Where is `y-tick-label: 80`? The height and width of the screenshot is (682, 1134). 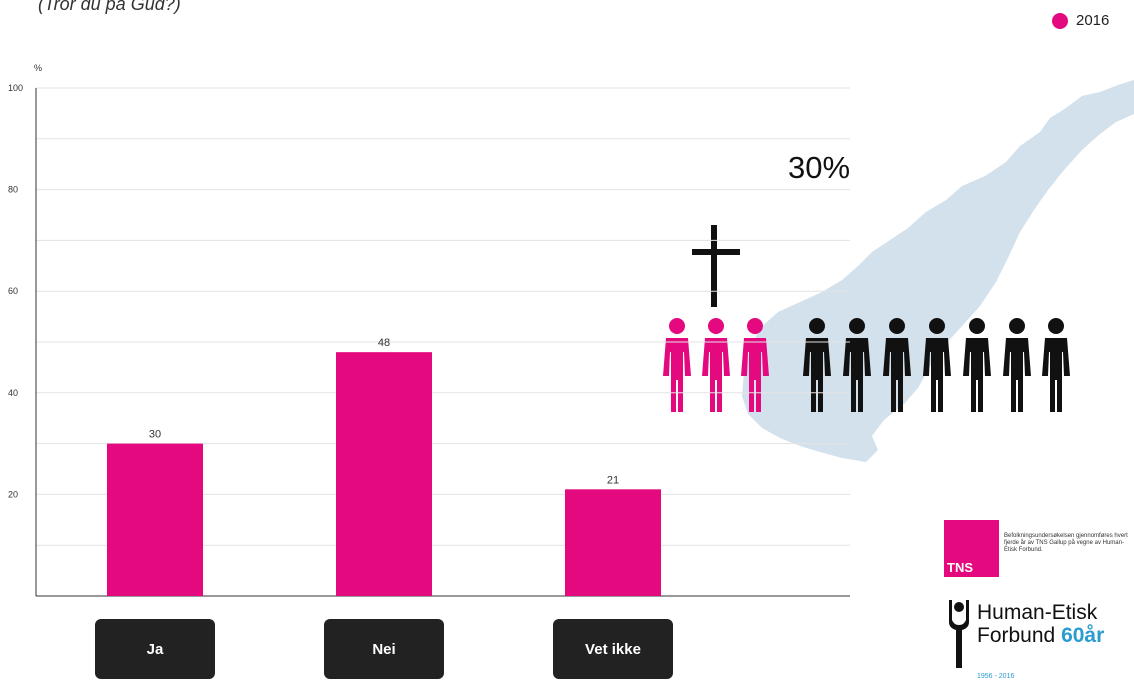
y-tick-label: 80 is located at coordinates (13, 190).